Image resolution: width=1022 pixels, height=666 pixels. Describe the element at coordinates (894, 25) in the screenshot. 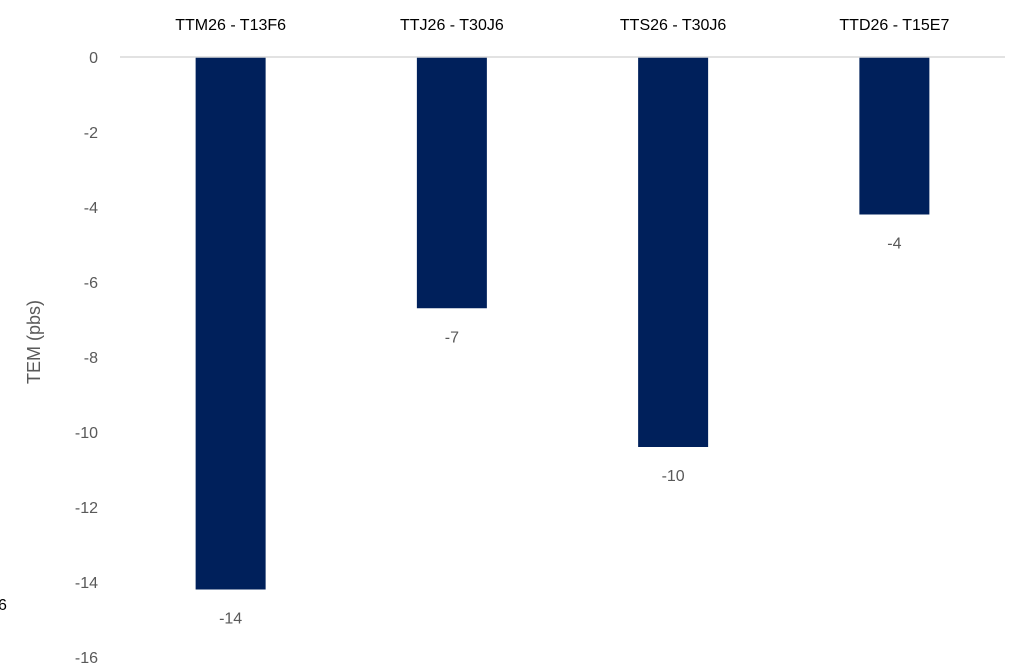

I see `category-label: TTD26 - T15E7` at that location.